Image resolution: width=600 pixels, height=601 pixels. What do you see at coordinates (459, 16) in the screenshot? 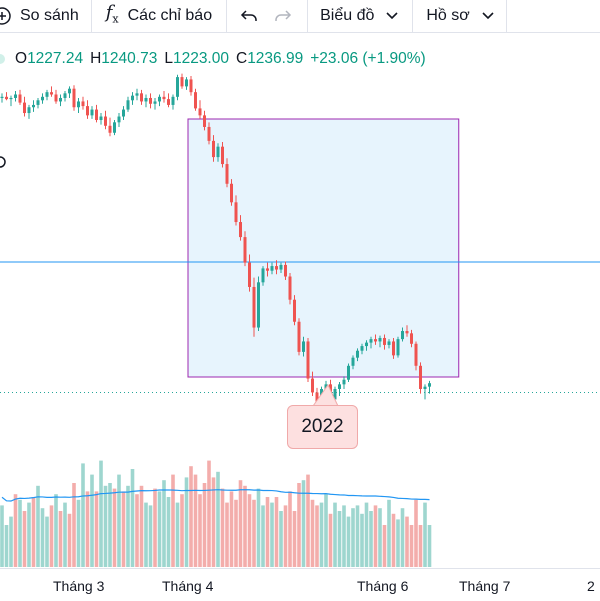
I see `profile-menu: Hồ sơ` at bounding box center [459, 16].